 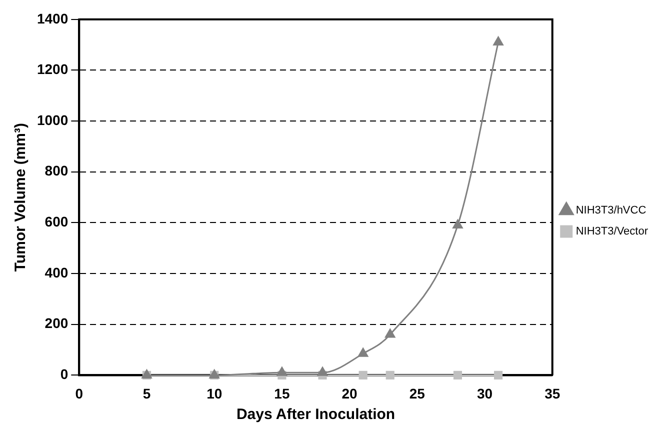 I want to click on y-tick-label: 400, so click(x=56, y=272).